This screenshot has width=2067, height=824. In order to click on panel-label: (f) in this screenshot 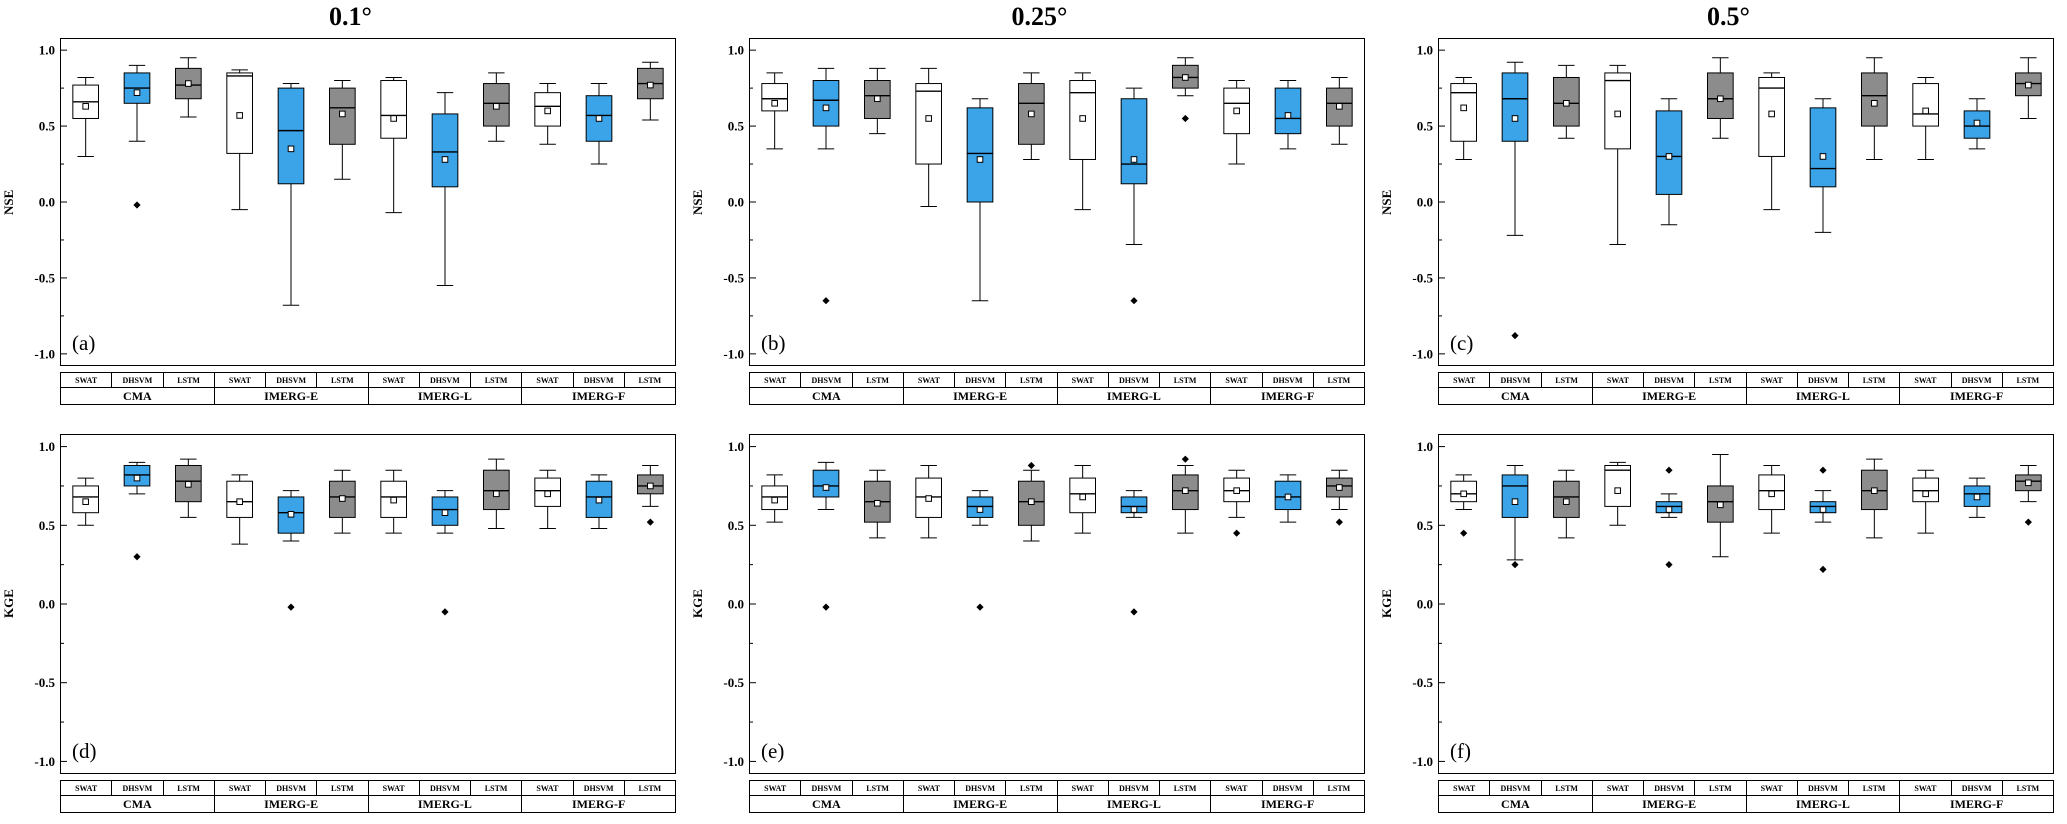, I will do `click(1460, 751)`.